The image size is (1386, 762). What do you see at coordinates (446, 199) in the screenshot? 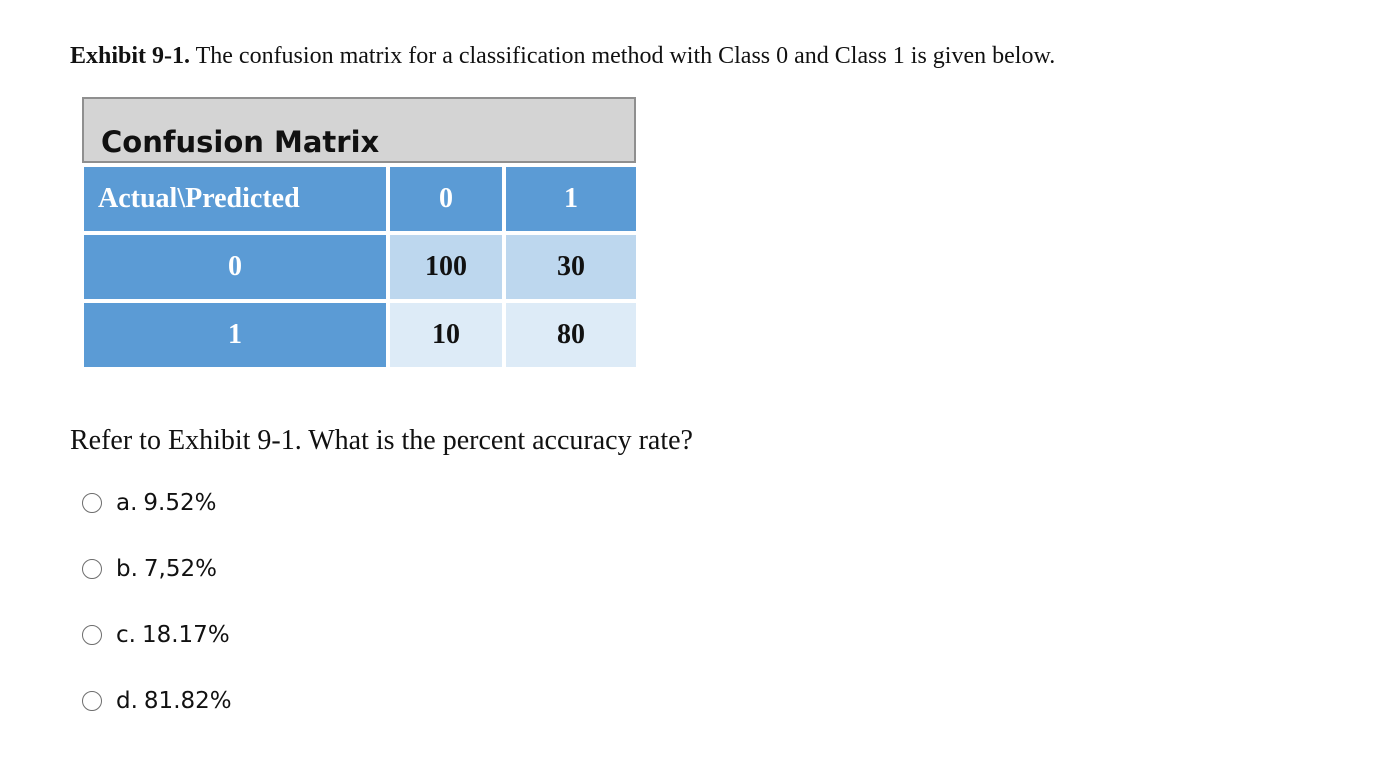
I see `col-header-0: 0` at bounding box center [446, 199].